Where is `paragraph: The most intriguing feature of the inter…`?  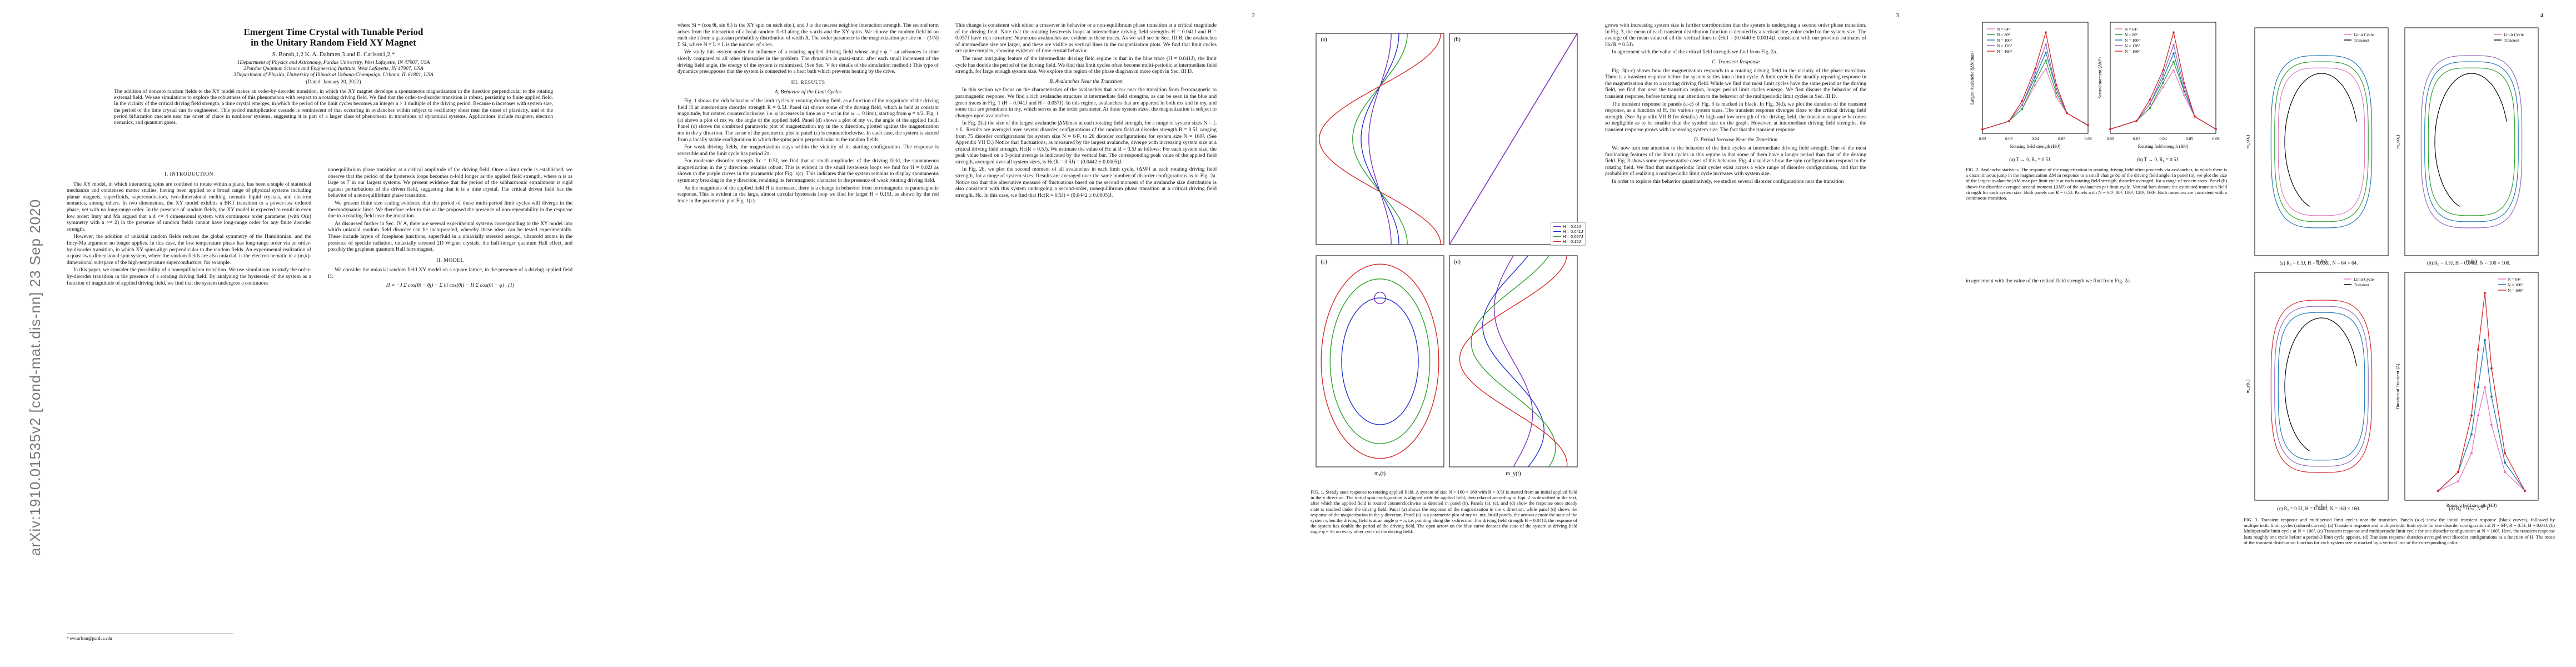 paragraph: The most intriguing feature of the inter… is located at coordinates (1086, 65).